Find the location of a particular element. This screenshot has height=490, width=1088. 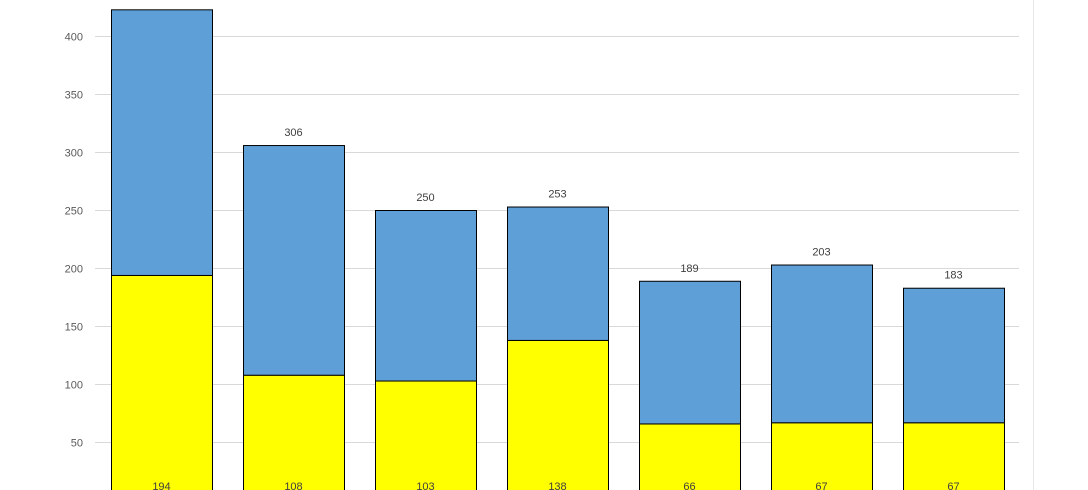

lower-data-label: 194 is located at coordinates (161, 485).